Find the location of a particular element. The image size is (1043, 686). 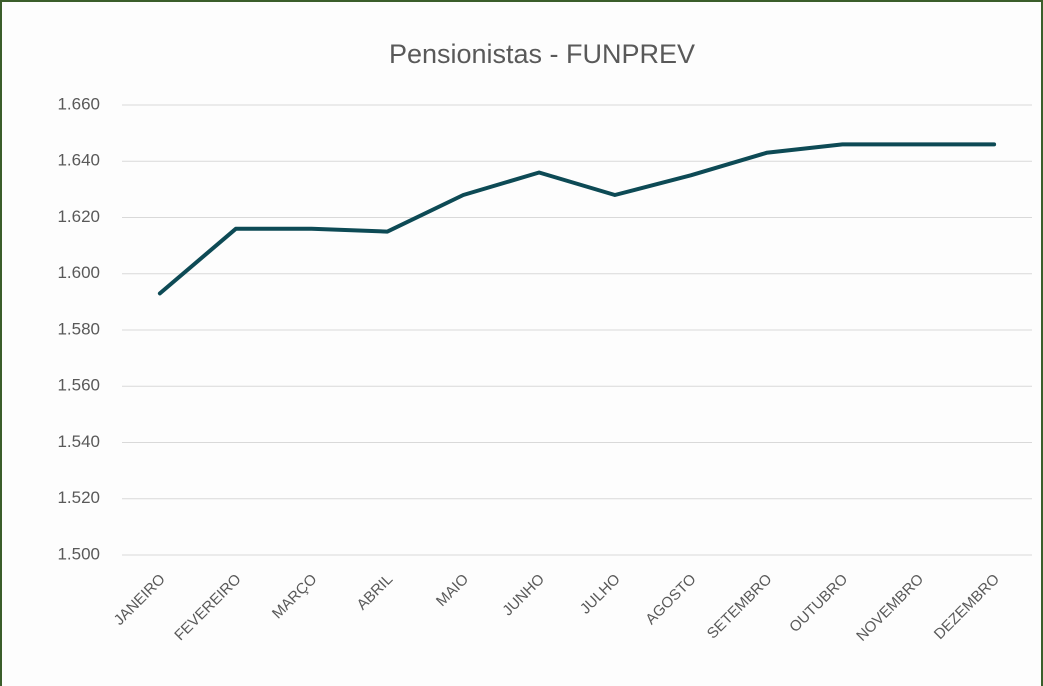

y-tick-label: 1.620 is located at coordinates (78, 216).